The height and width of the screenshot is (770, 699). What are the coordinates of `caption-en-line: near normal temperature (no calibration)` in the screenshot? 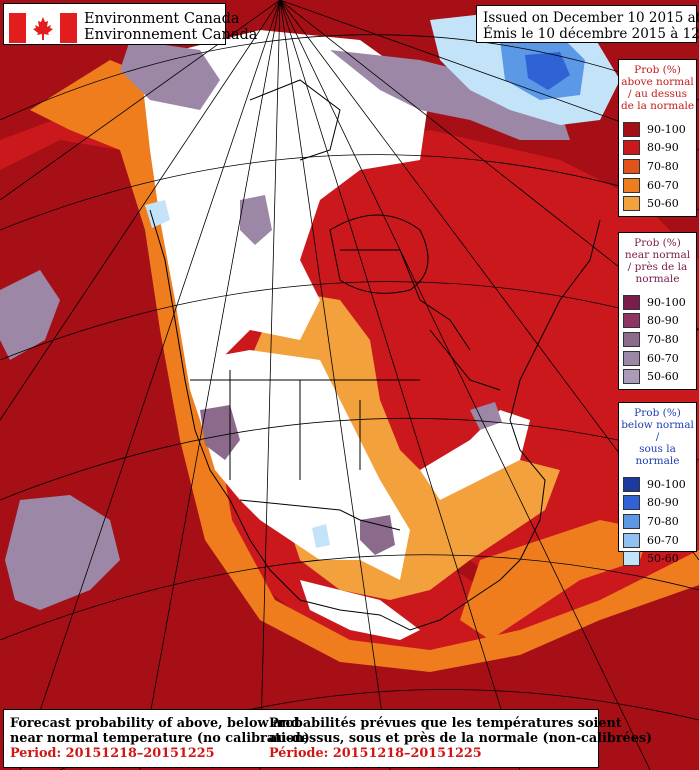 It's located at (160, 738).